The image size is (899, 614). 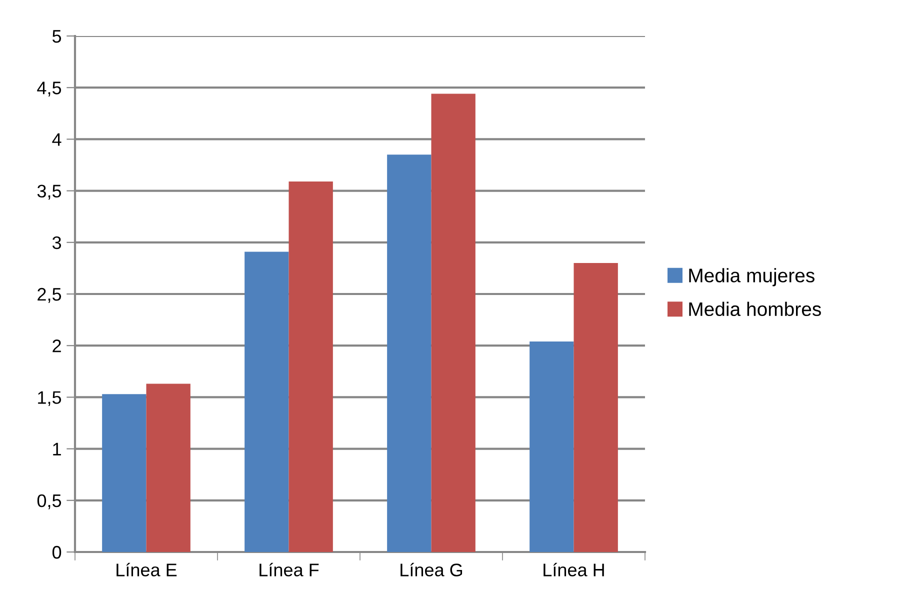 What do you see at coordinates (57, 449) in the screenshot?
I see `y-tick-label: 1` at bounding box center [57, 449].